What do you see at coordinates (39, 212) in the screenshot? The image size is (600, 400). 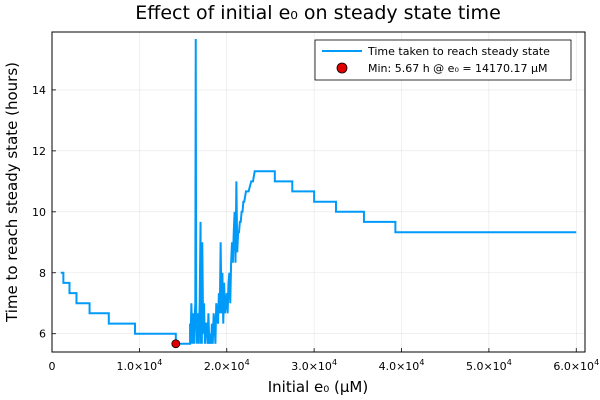 I see `y-tick-label: 10` at bounding box center [39, 212].